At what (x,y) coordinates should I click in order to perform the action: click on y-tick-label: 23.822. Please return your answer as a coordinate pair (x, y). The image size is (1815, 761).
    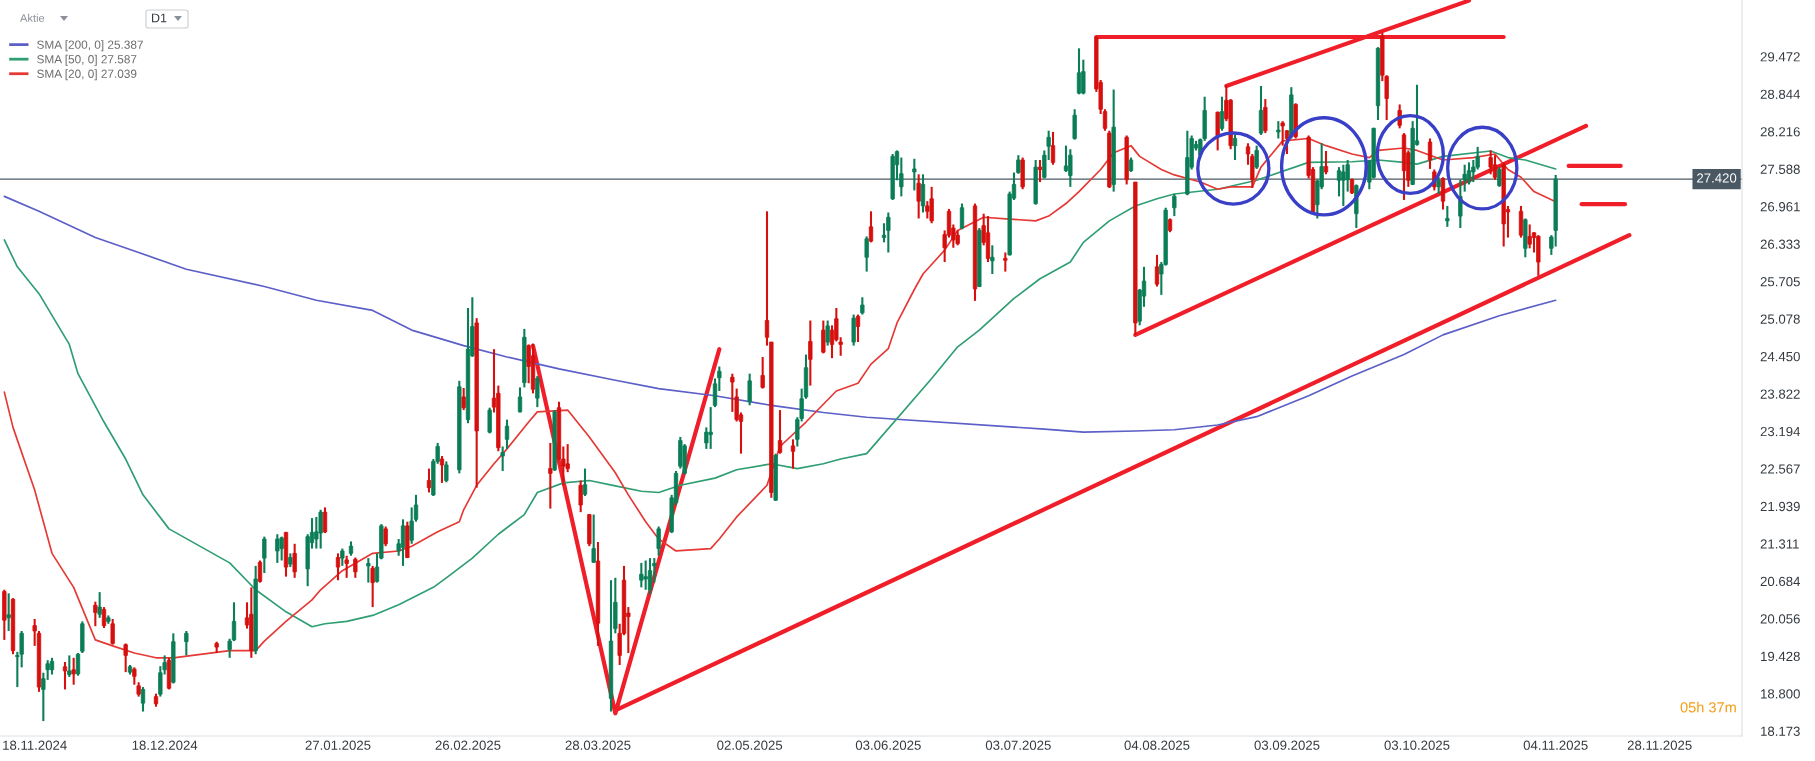
    Looking at the image, I should click on (1780, 394).